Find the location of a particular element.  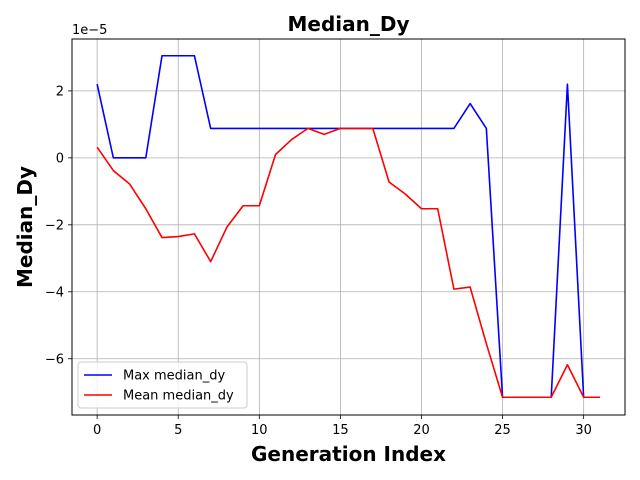

x-tick-label: 10 is located at coordinates (259, 430).